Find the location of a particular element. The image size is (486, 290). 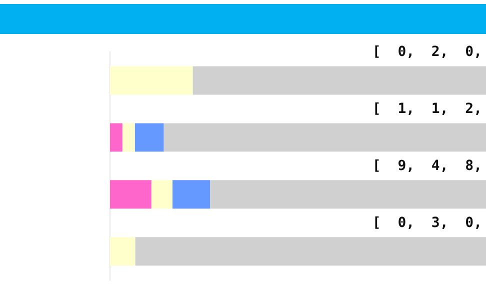

annotation: [ 1, 1, 2, is located at coordinates (427, 109).